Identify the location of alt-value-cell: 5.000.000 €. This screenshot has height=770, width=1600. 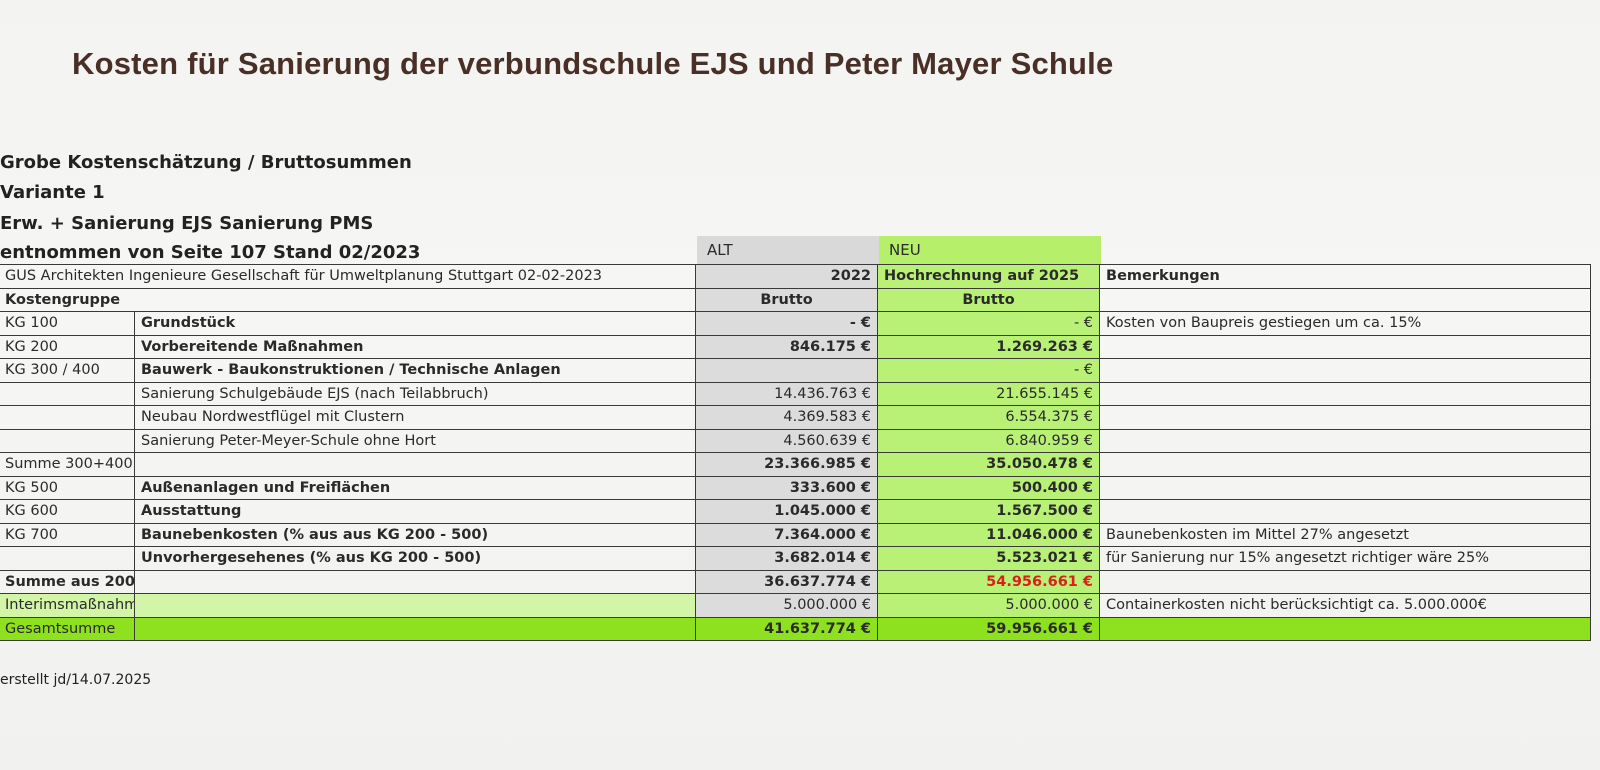
(787, 605).